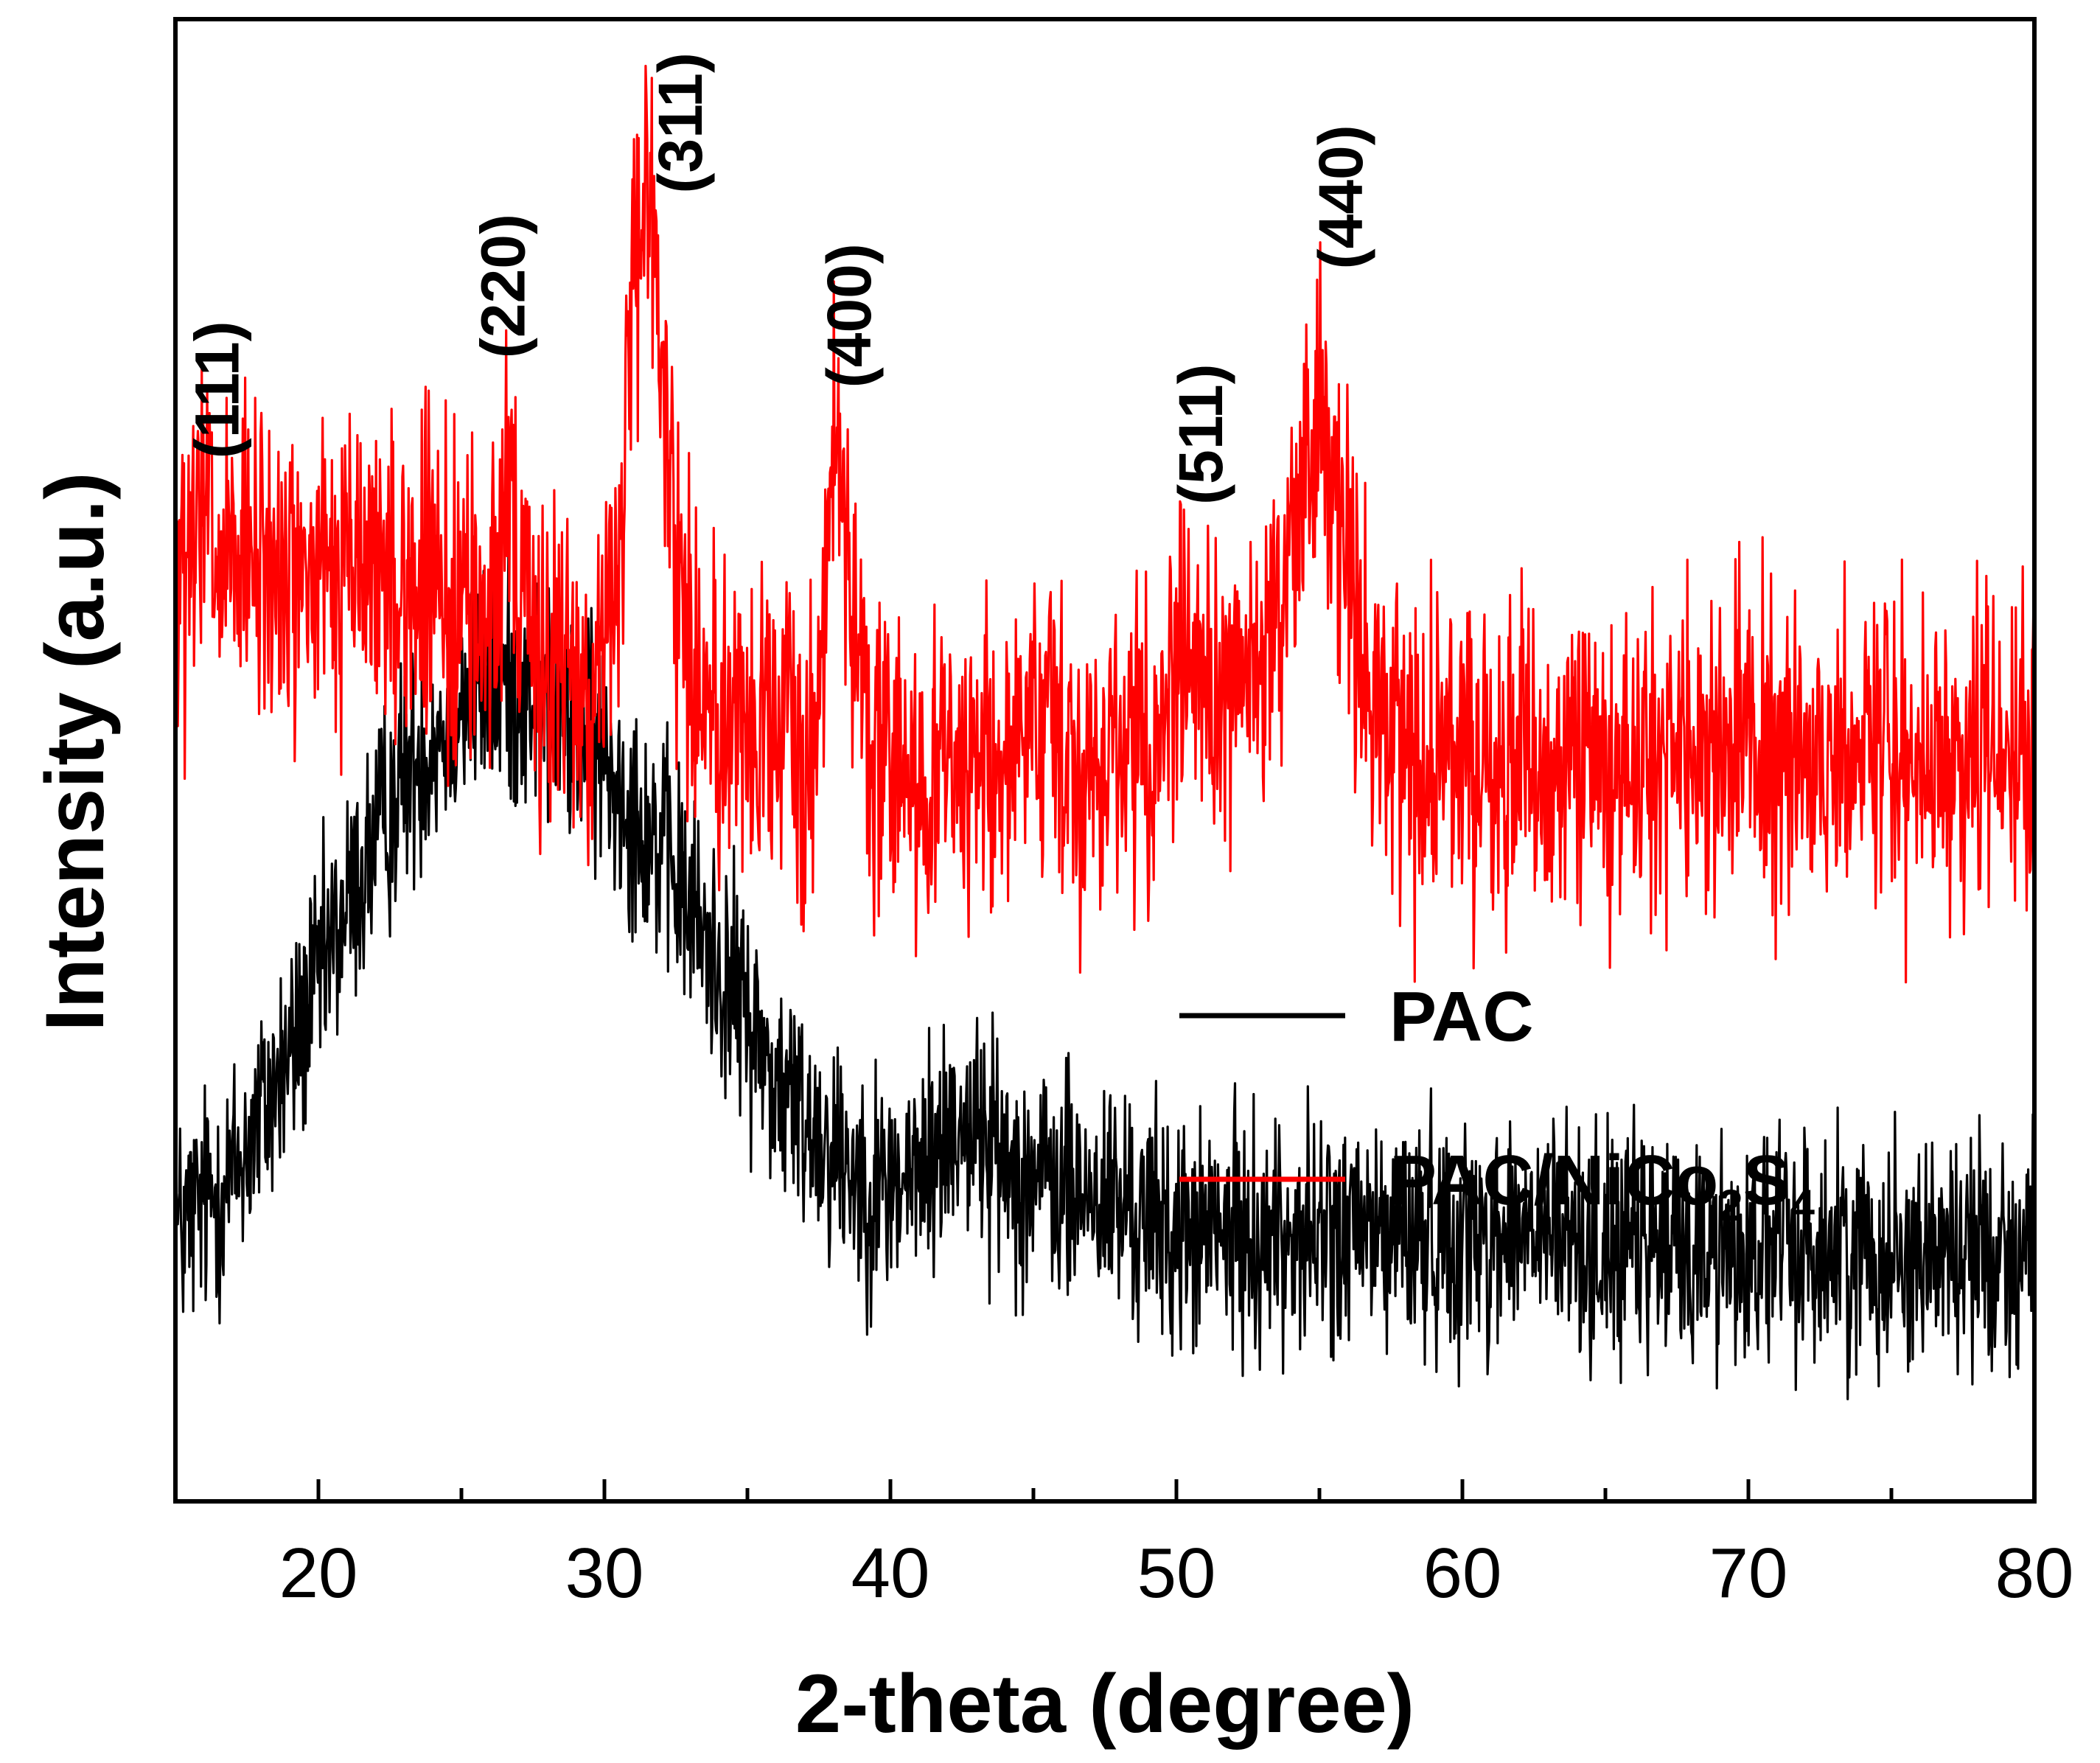 The height and width of the screenshot is (1763, 2100). What do you see at coordinates (217, 389) in the screenshot?
I see `peak-label: (111)` at bounding box center [217, 389].